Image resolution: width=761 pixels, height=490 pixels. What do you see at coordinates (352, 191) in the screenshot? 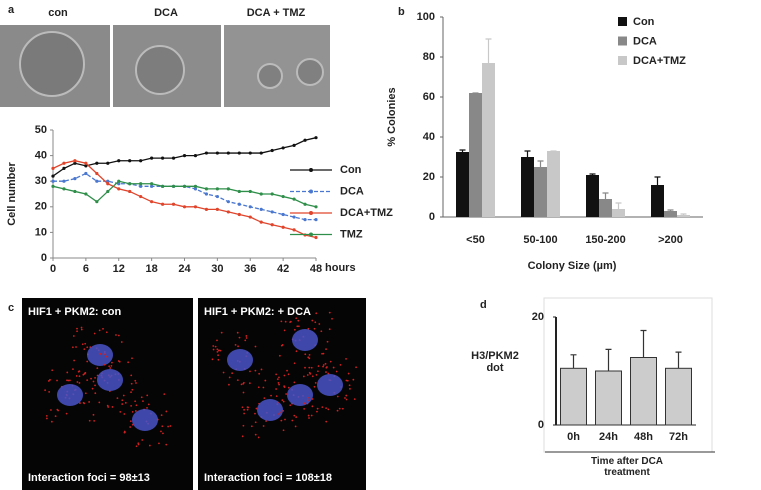
I see `legend-label: DCA` at bounding box center [352, 191].